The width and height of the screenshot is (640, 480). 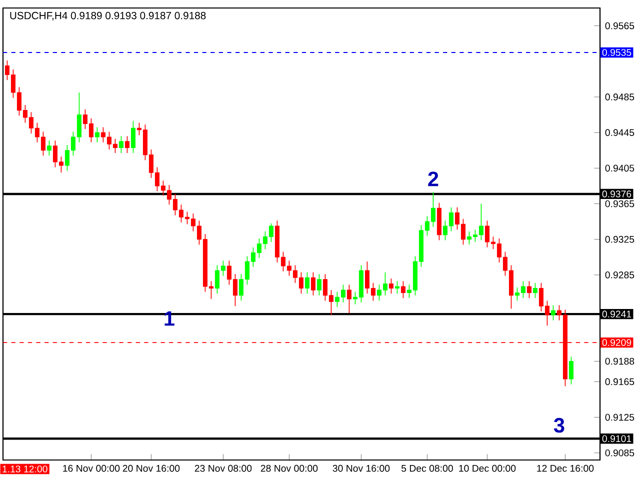 I want to click on y-tick-label: 0.9165, so click(x=619, y=382).